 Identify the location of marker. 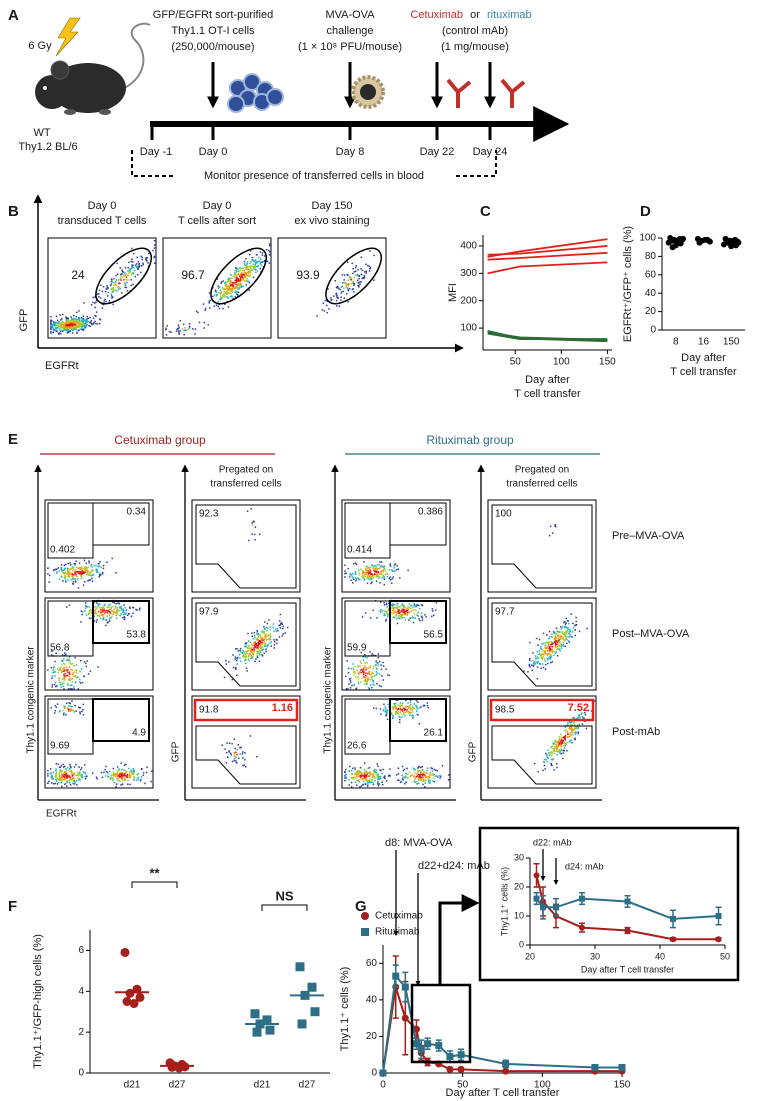
(134, 1004).